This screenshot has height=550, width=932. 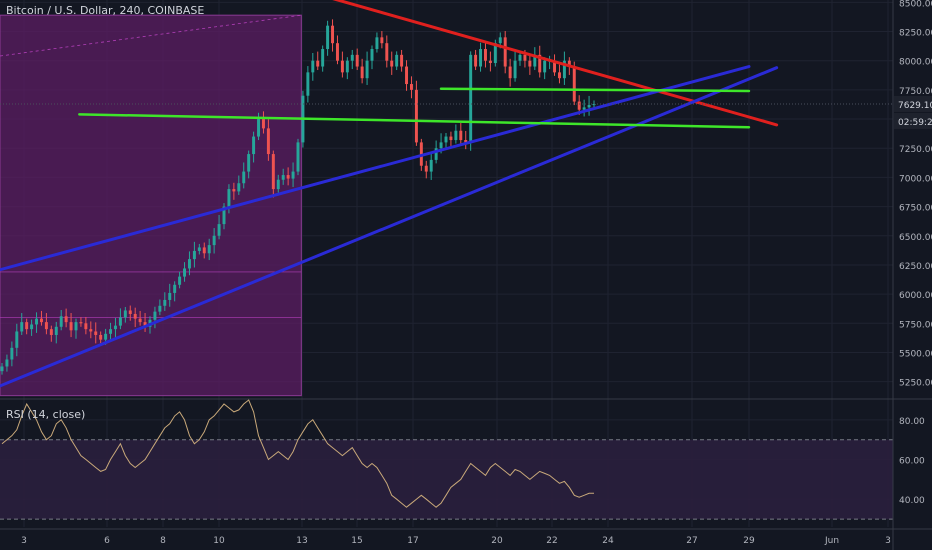 What do you see at coordinates (915, 267) in the screenshot?
I see `price-tick-label: 6250.00` at bounding box center [915, 267].